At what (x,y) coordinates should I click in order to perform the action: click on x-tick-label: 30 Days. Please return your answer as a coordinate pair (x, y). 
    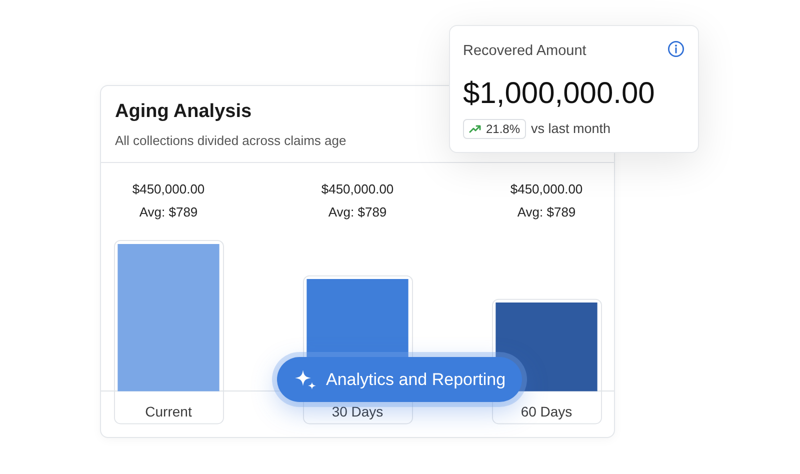
    Looking at the image, I should click on (358, 411).